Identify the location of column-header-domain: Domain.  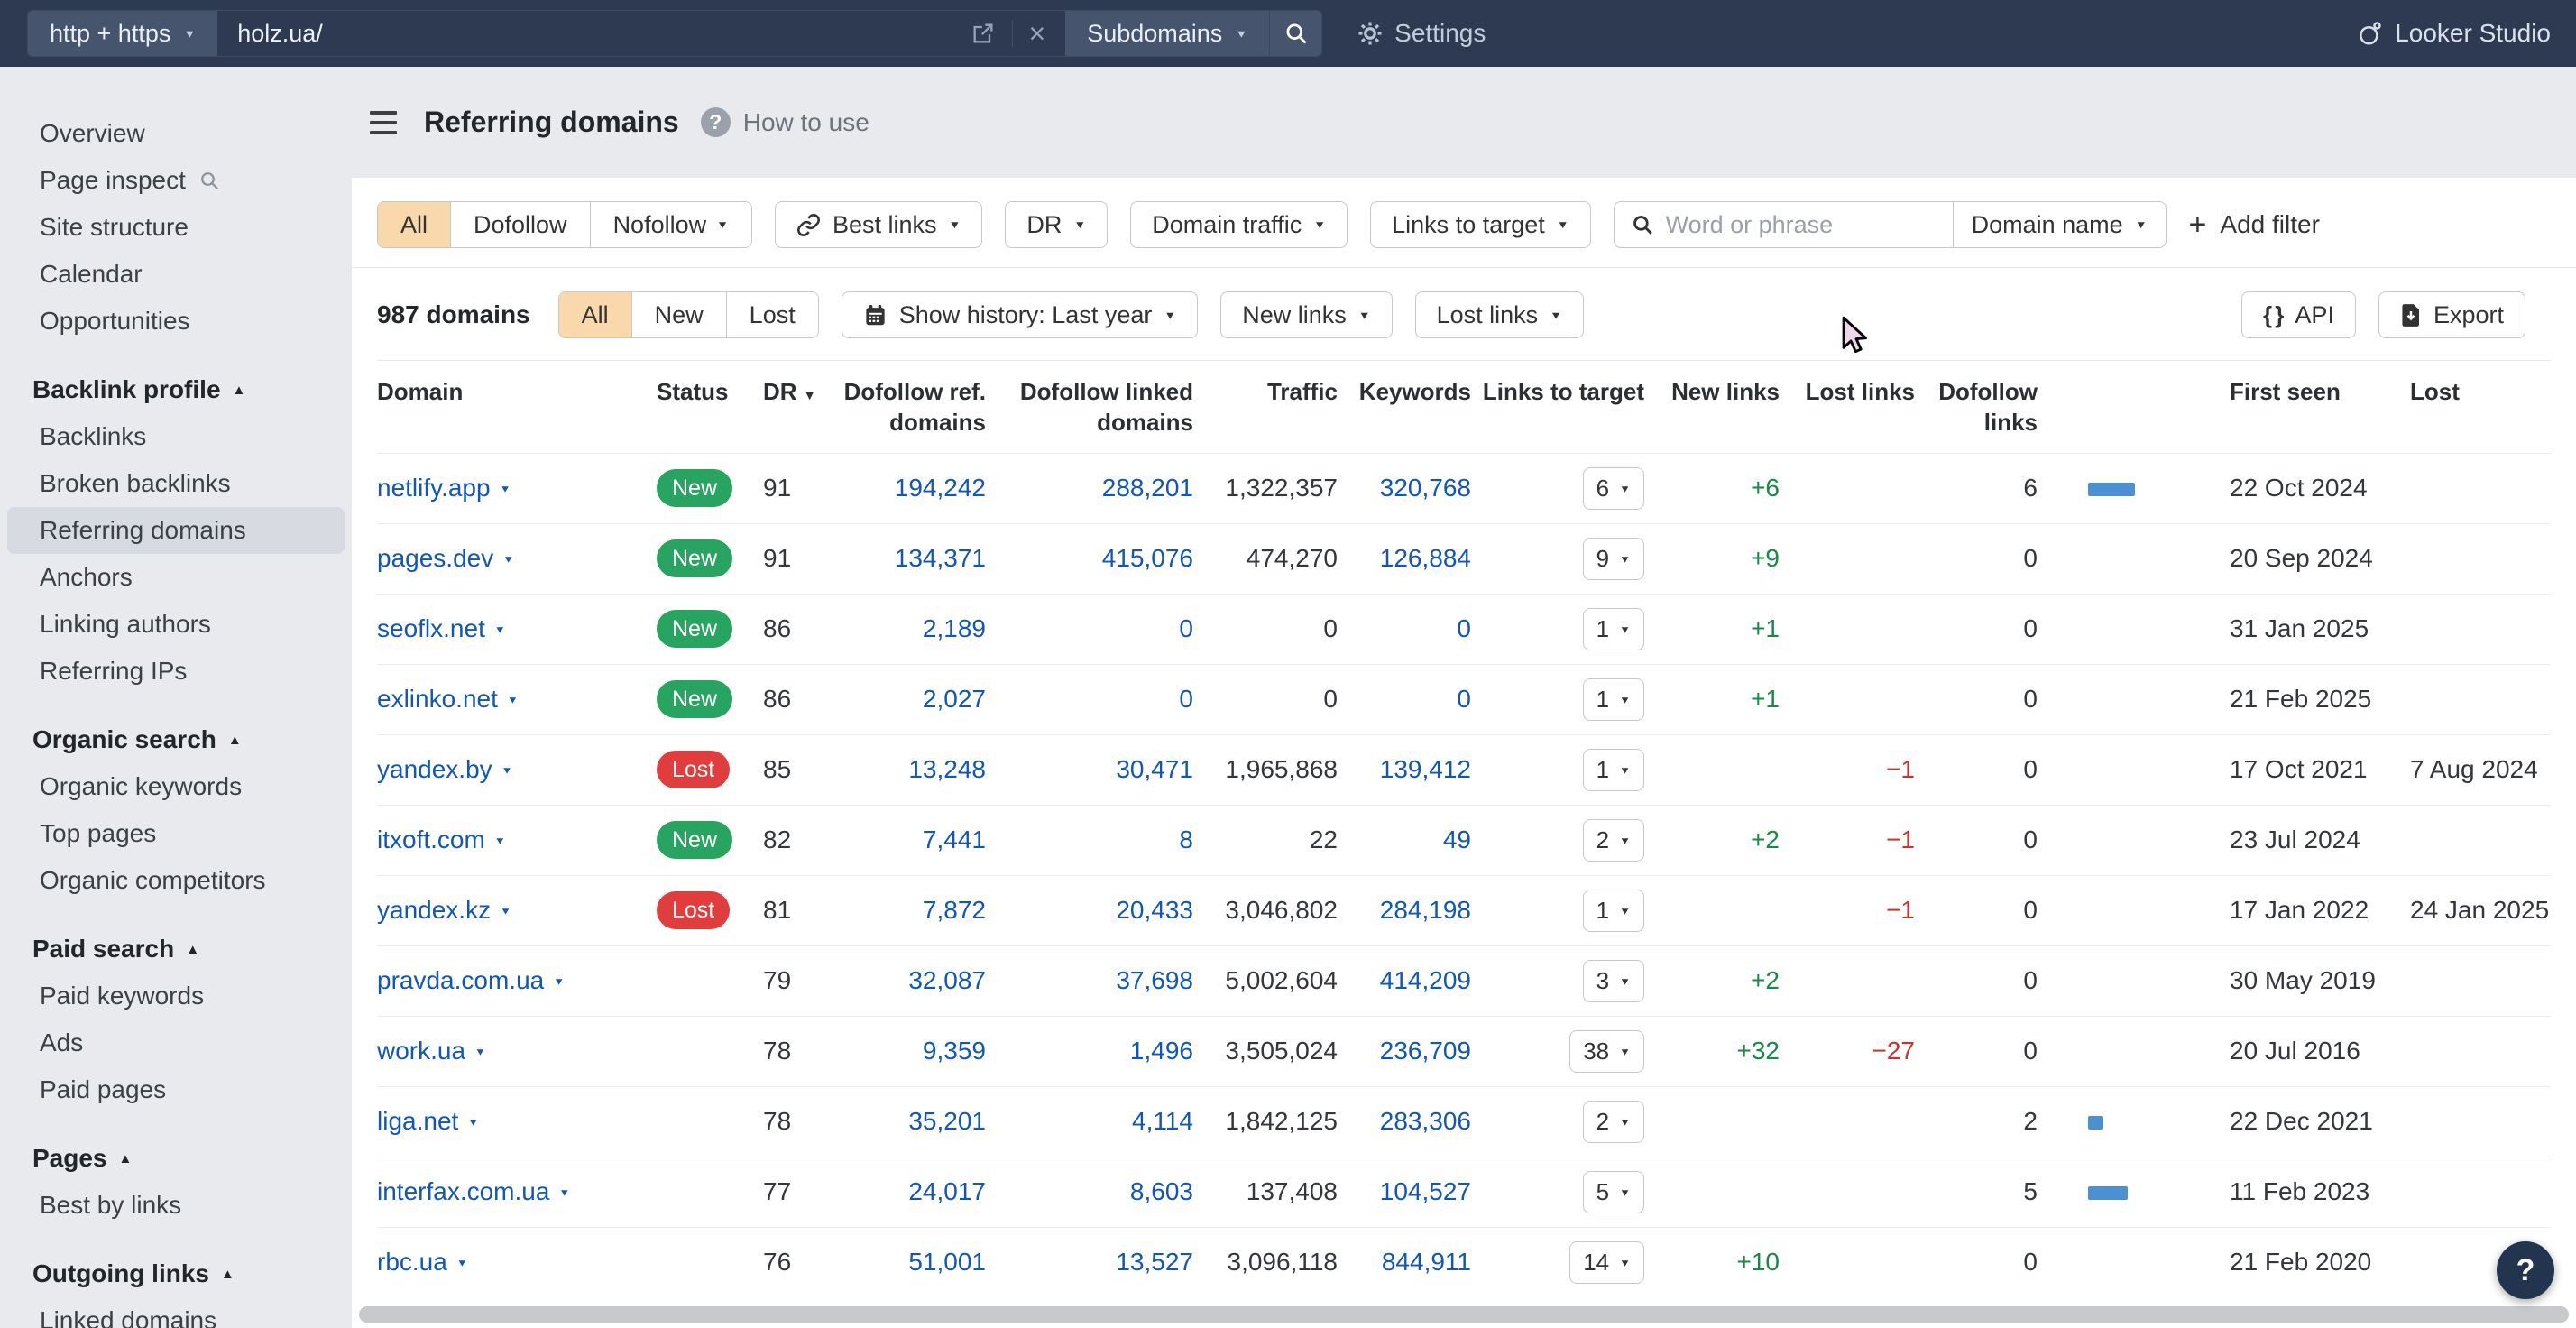
(420, 391).